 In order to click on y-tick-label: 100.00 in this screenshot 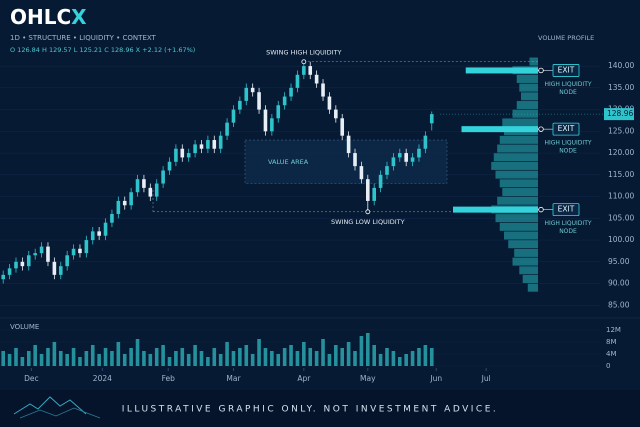, I will do `click(621, 239)`.